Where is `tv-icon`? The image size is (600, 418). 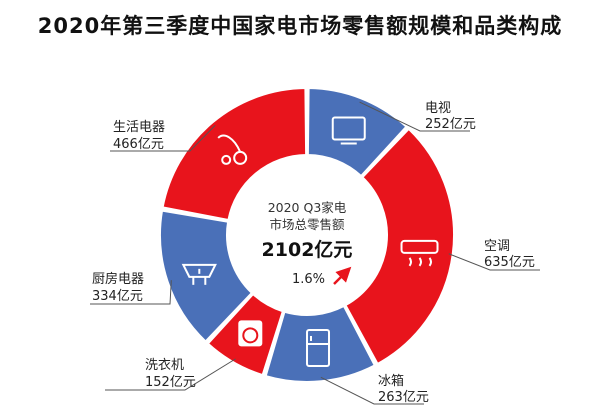 tv-icon is located at coordinates (348, 130).